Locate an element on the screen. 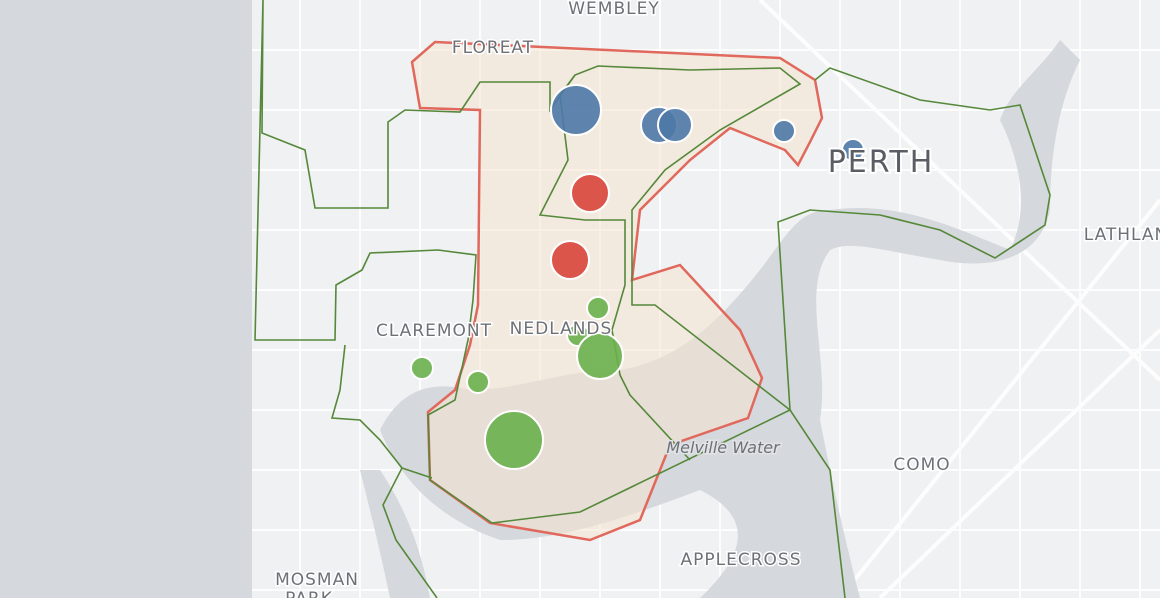  river-inlet is located at coordinates (395, 534).